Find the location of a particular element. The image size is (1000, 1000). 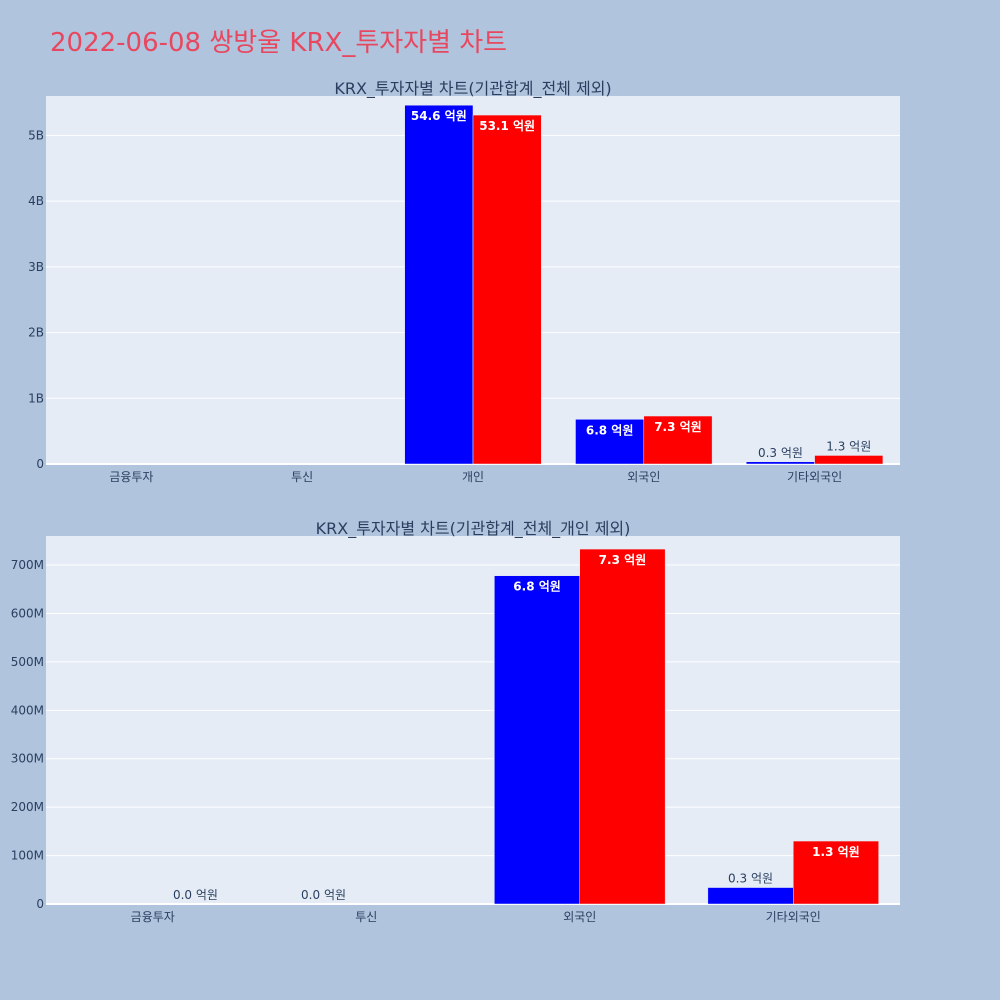

chart-title: KRX_투자자별 차트(기관합계_전체_개인 제외) is located at coordinates (473, 529).